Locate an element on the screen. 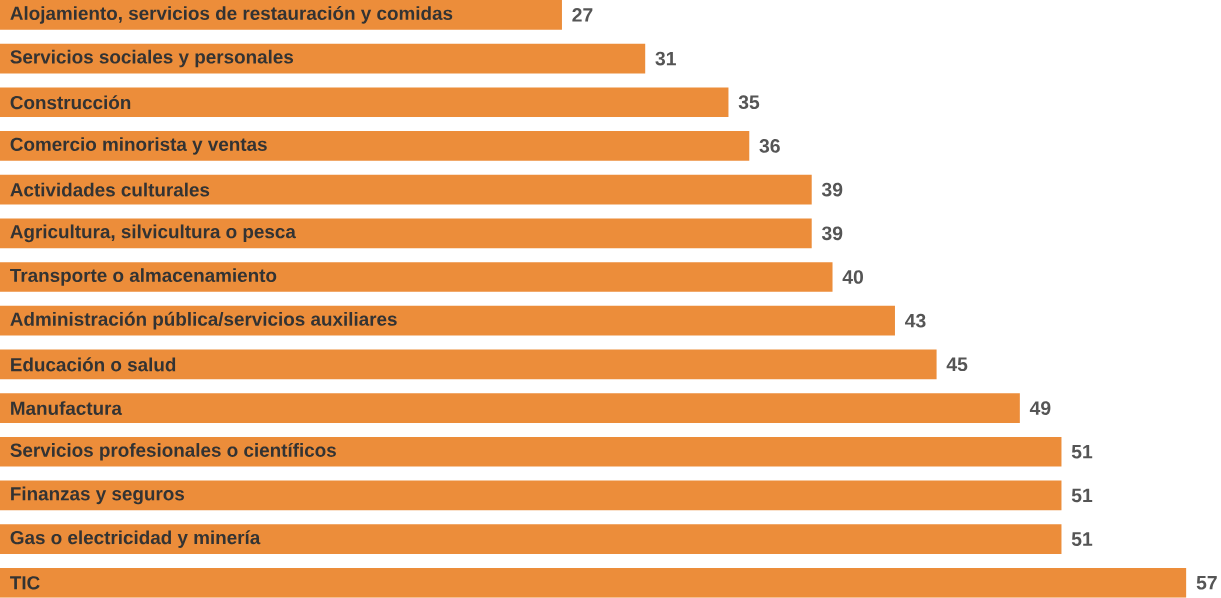 Image resolution: width=1221 pixels, height=598 pixels. y-tick-label: TIC is located at coordinates (25, 583).